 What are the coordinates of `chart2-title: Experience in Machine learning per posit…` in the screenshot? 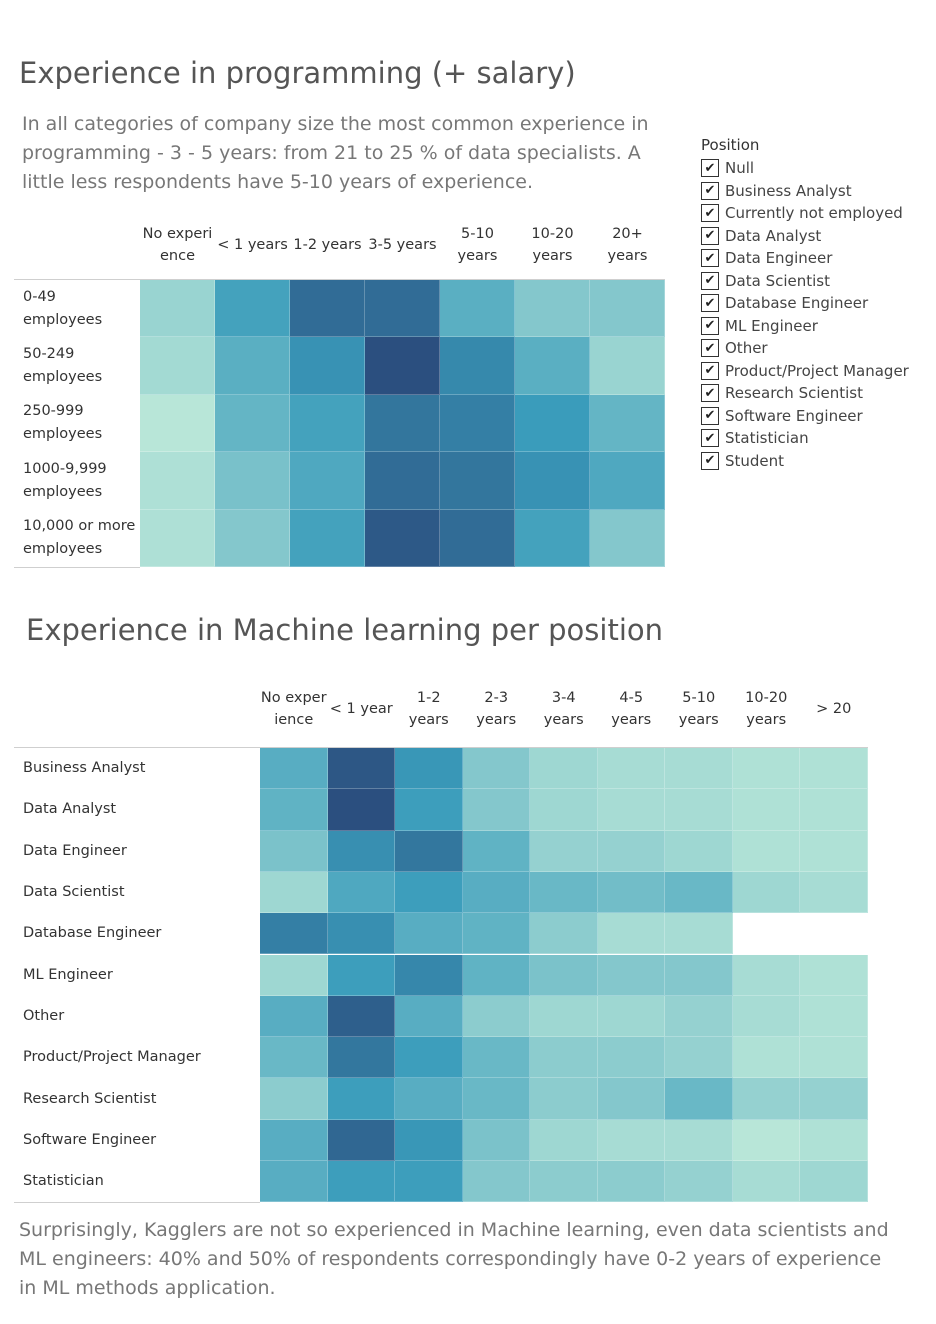 It's located at (344, 630).